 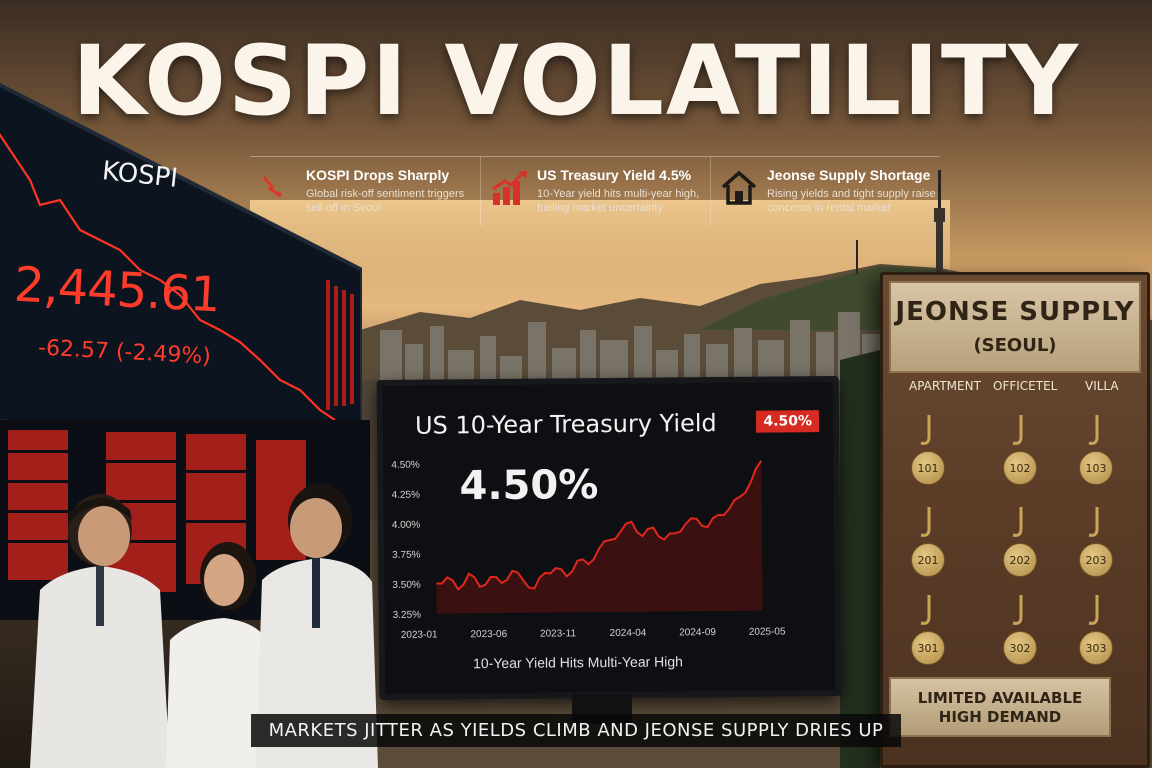 I want to click on board-title: JEONSE SUPPLY, so click(x=1015, y=312).